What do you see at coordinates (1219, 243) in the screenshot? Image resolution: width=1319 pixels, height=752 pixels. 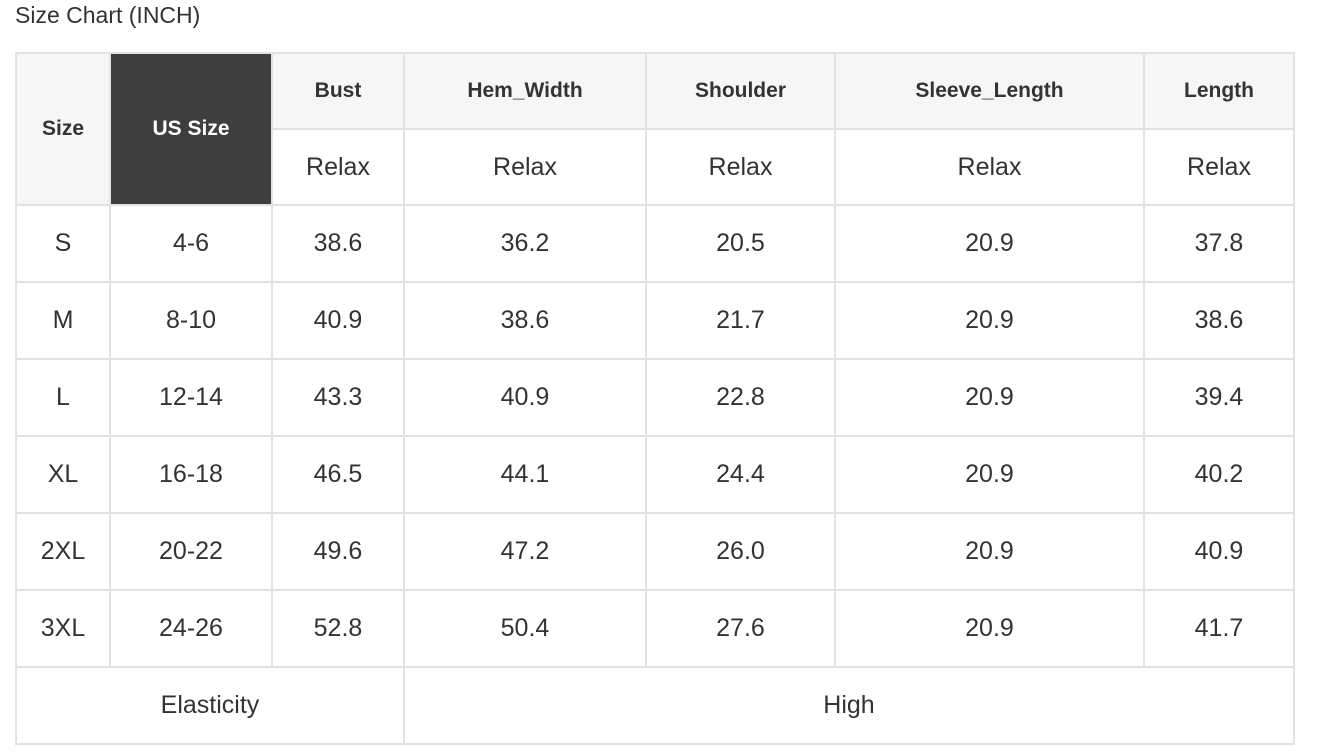 I see `table-cell: 37.8` at bounding box center [1219, 243].